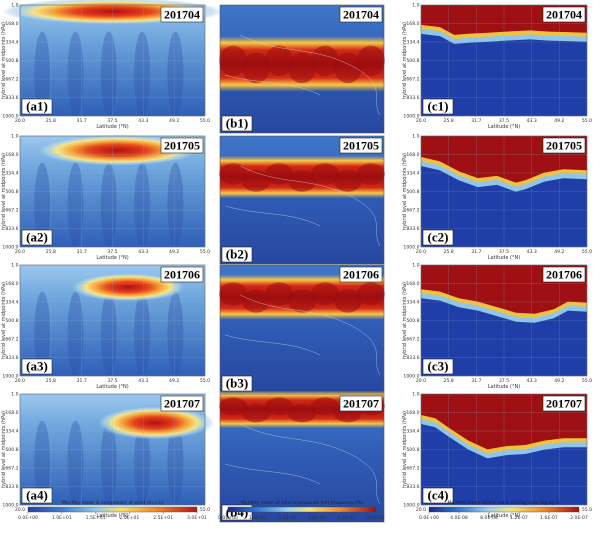 This screenshot has height=538, width=600. Describe the element at coordinates (504, 509) in the screenshot. I see `colorbar` at that location.